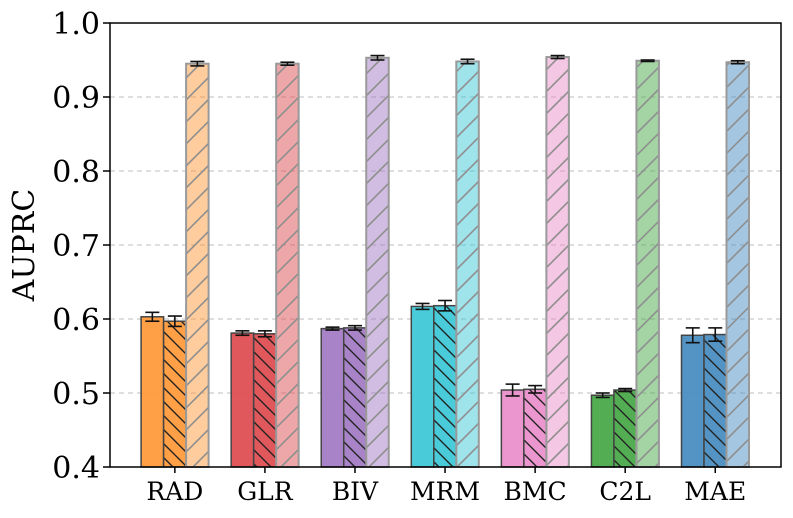 The width and height of the screenshot is (793, 518). I want to click on y-axis-ticks: 0.4 0.5 0.6 0.7 0.8 0.9 1.0, so click(81, 246).